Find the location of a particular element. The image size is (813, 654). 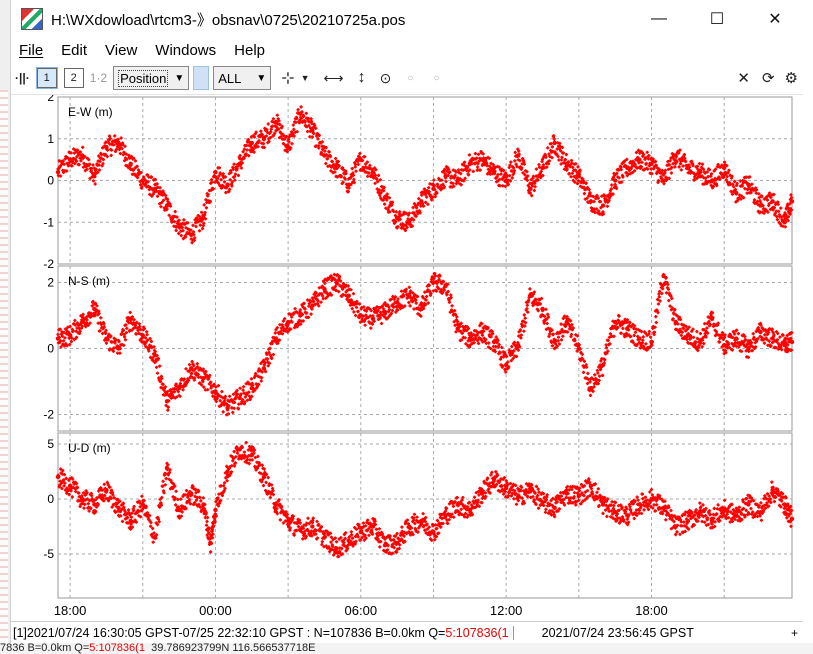

y-tick-label: -2 is located at coordinates (48, 264).